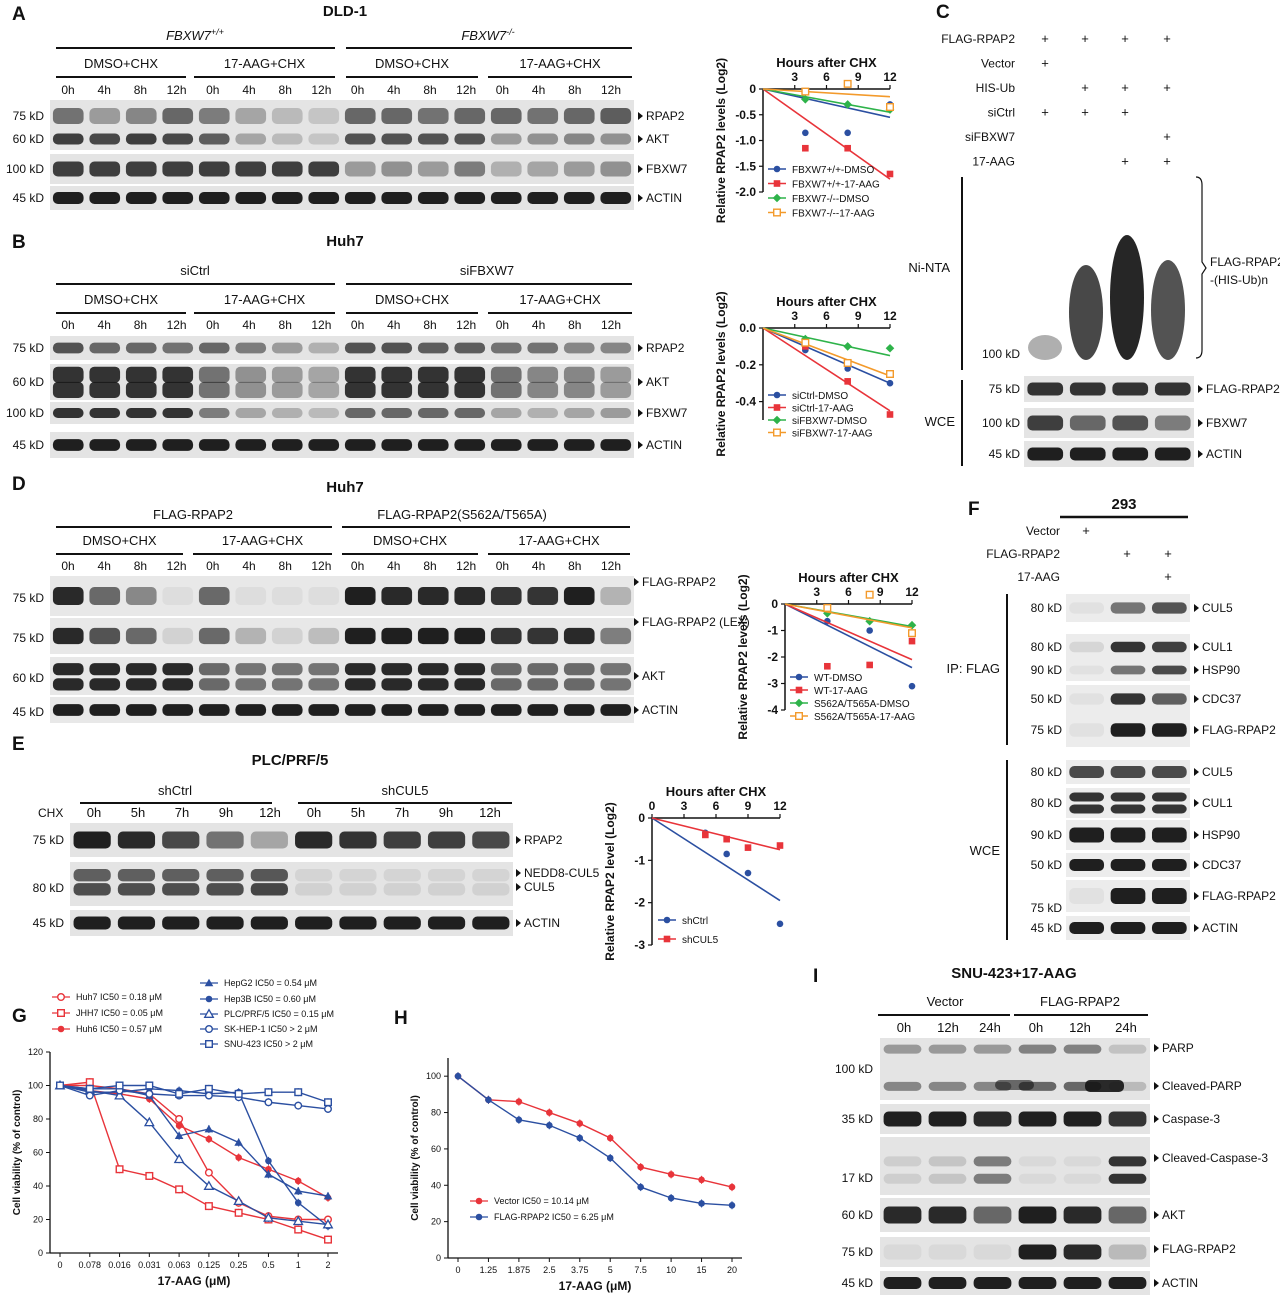 The height and width of the screenshot is (1297, 1280). I want to click on x-tick-label: 0, so click(457, 1270).